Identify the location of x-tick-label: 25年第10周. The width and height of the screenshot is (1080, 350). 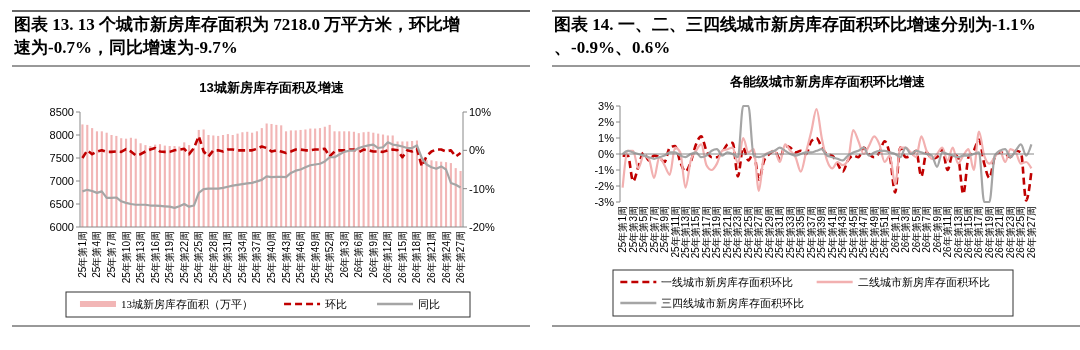
(126, 257).